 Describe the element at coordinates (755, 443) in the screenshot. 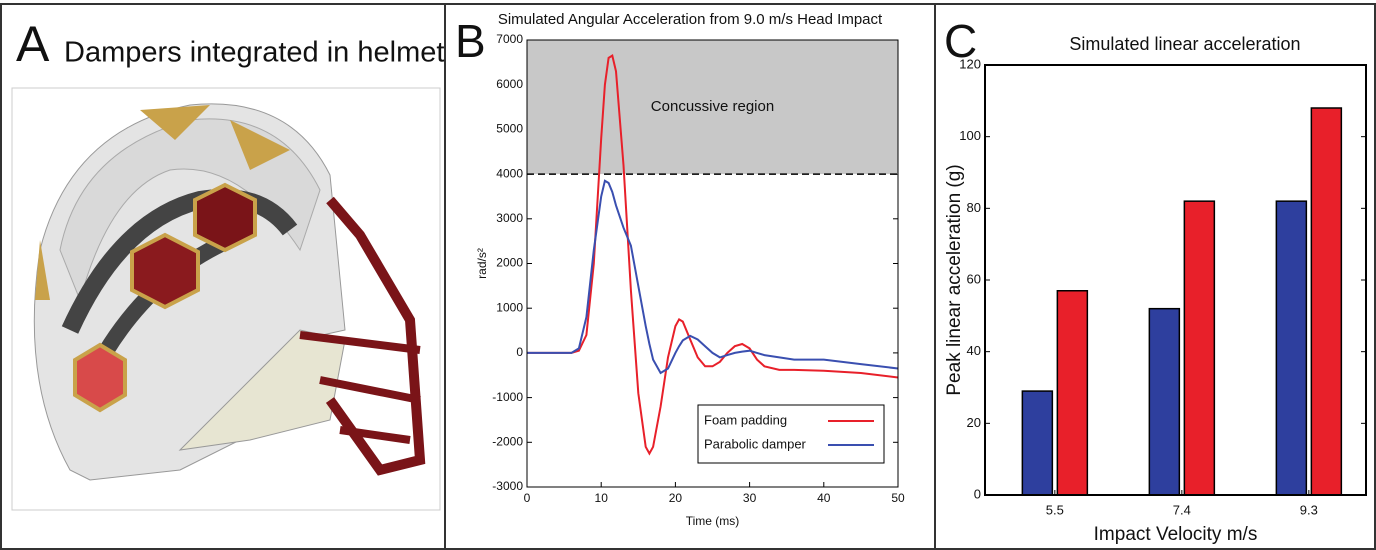

I see `legend-label: Parabolic damper` at that location.